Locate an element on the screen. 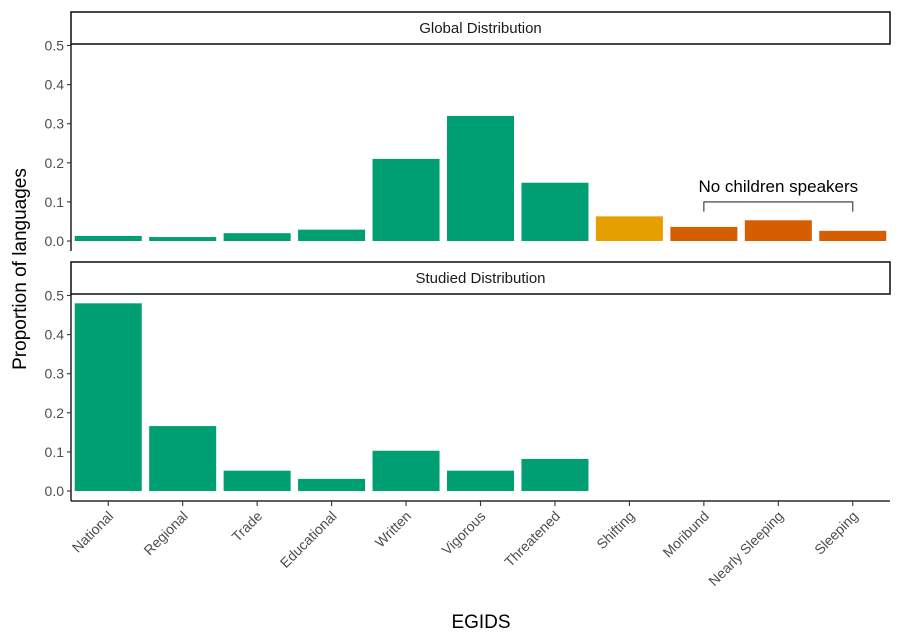 The image size is (904, 644). bar-nearly-sleeping is located at coordinates (778, 230).